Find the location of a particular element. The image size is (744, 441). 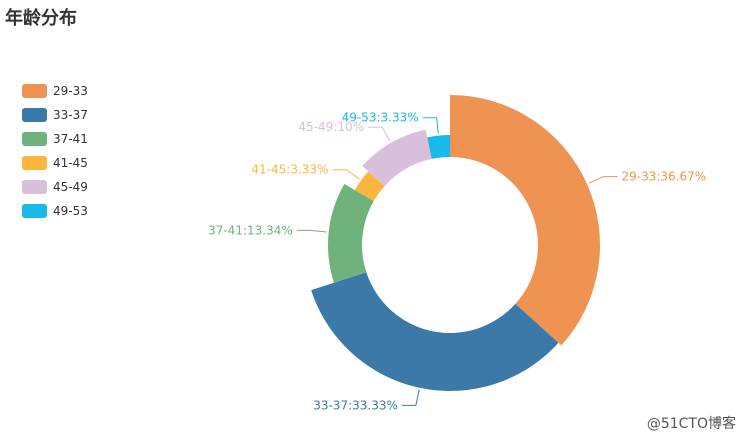

legend-label: 33-37 is located at coordinates (70, 115).